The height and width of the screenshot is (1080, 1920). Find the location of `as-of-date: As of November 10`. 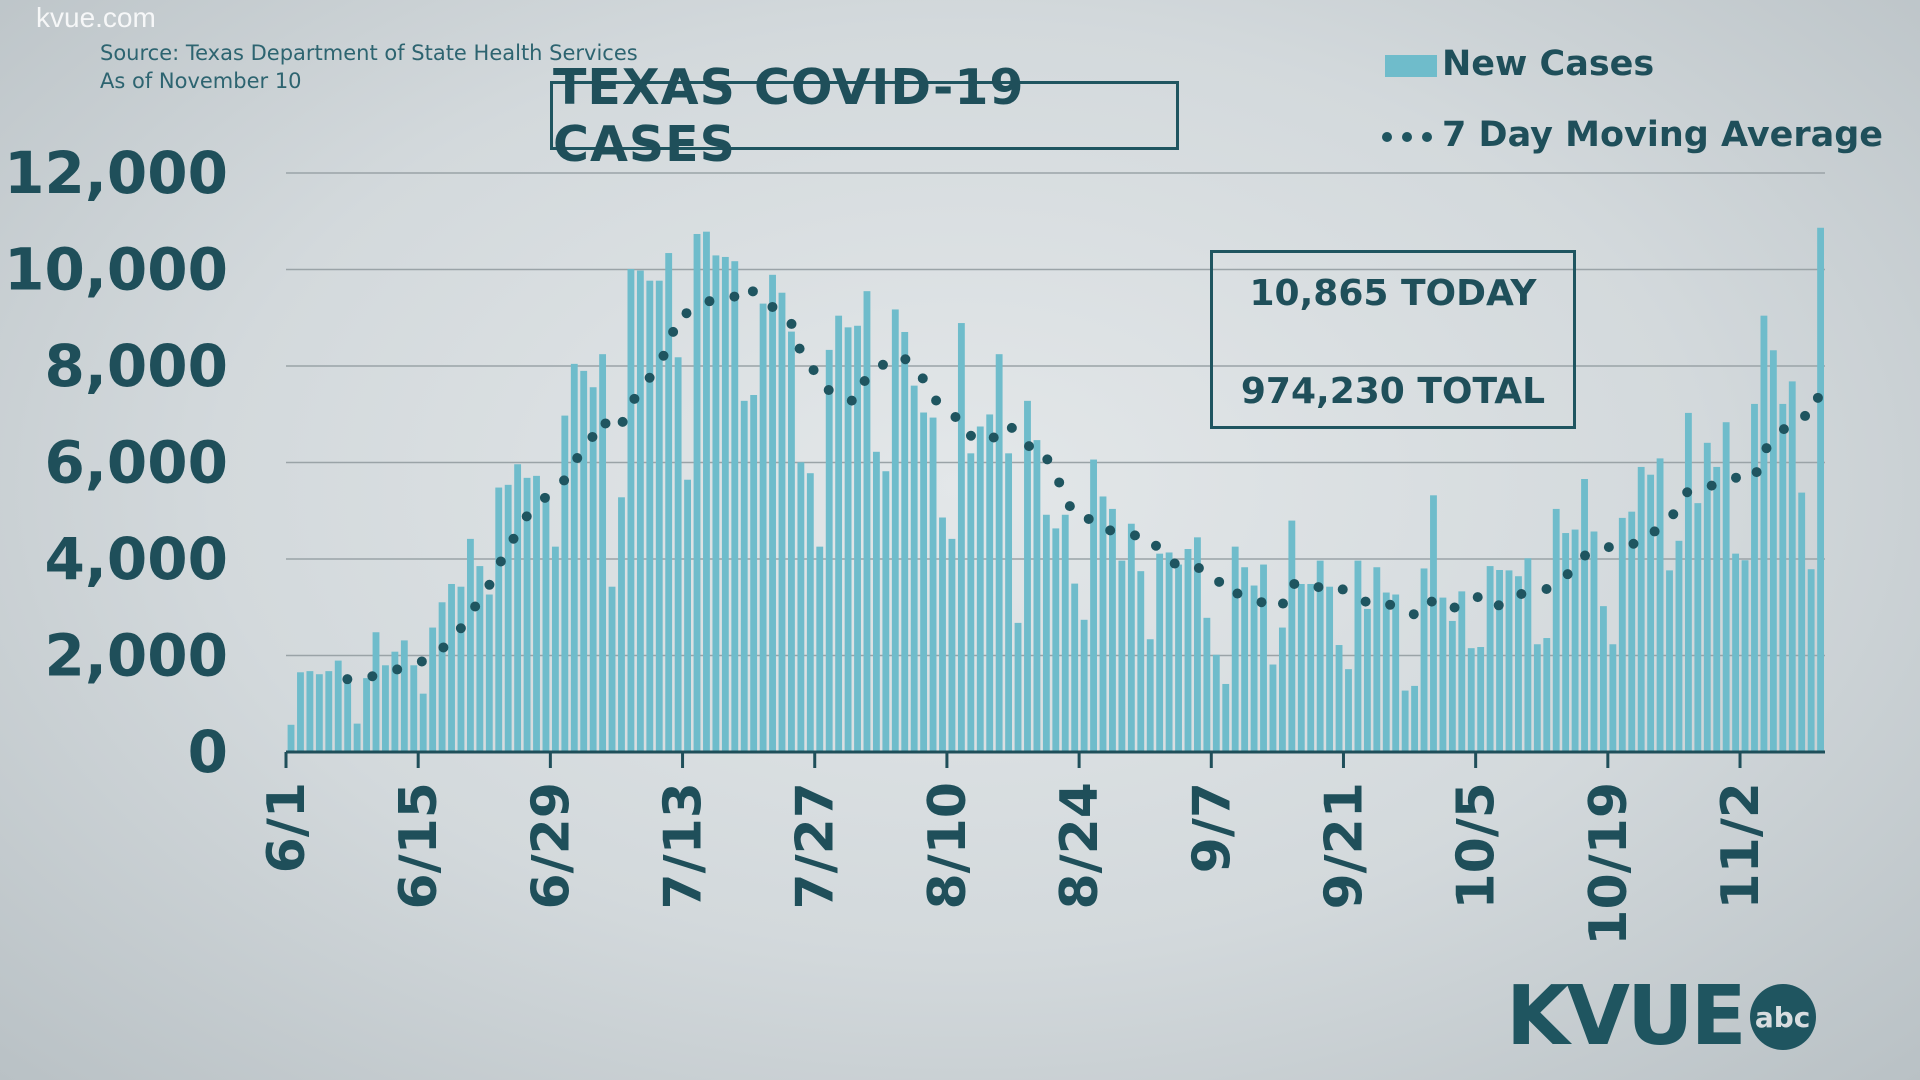

as-of-date: As of November 10 is located at coordinates (201, 81).